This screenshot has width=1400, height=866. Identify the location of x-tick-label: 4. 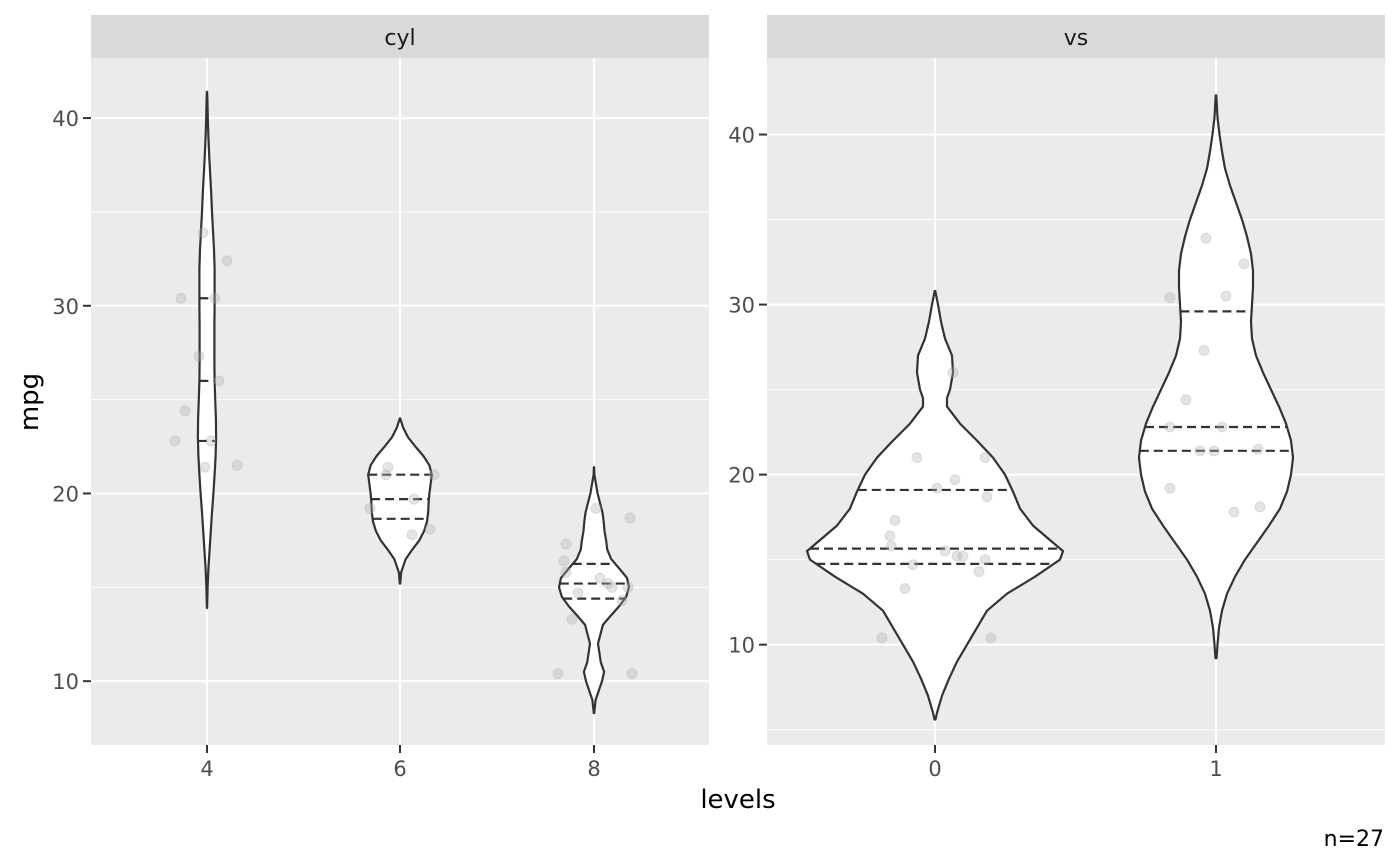
(206, 769).